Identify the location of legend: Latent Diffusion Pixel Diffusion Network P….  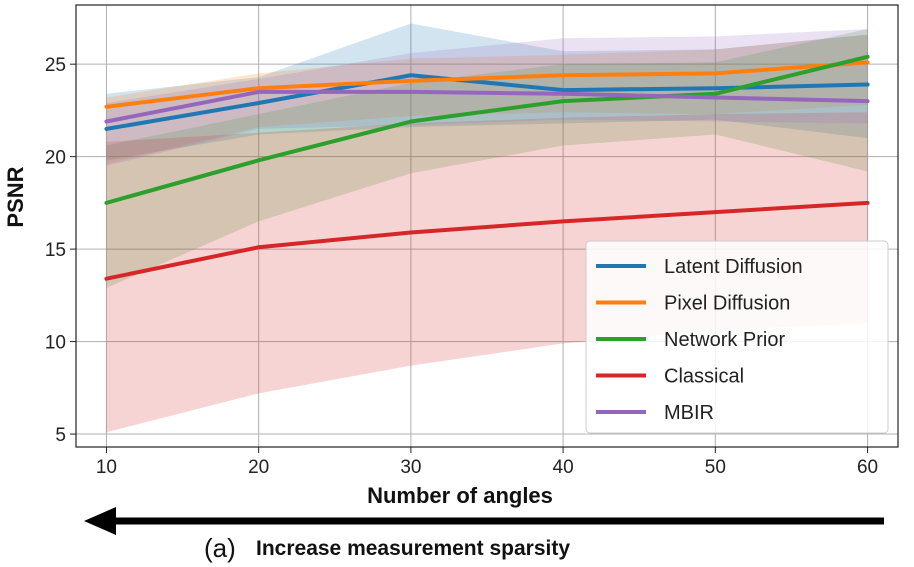
(737, 337).